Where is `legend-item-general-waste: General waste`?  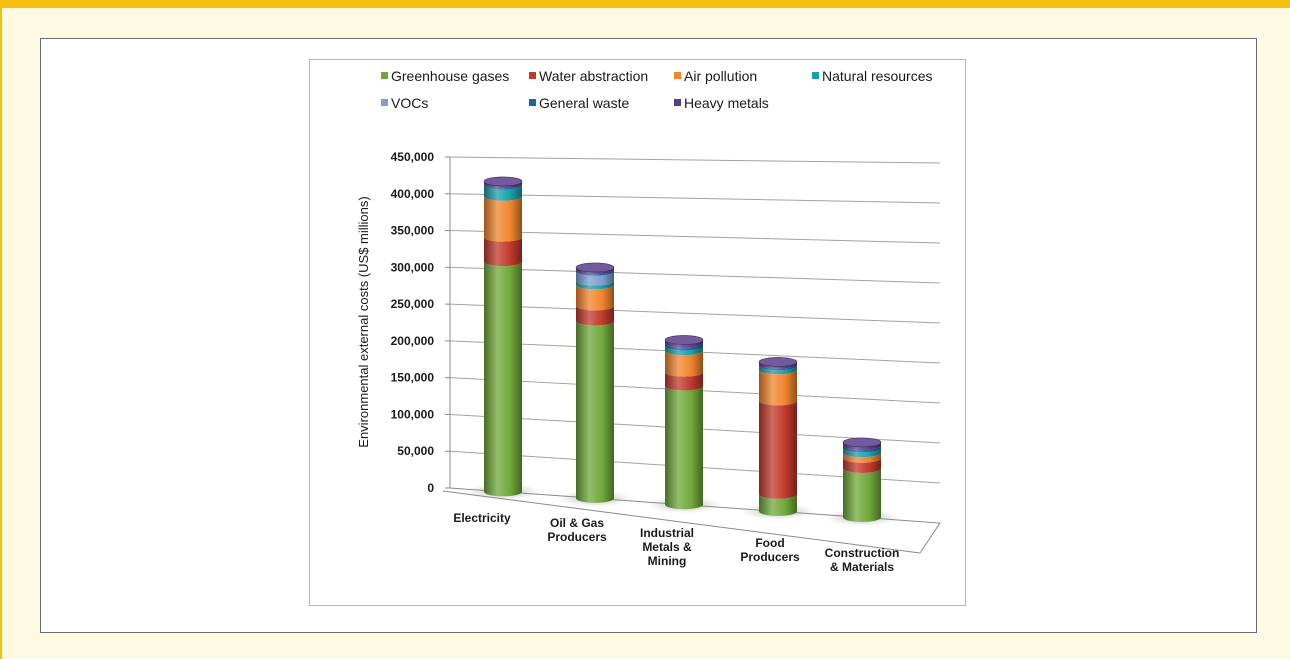 legend-item-general-waste: General waste is located at coordinates (579, 103).